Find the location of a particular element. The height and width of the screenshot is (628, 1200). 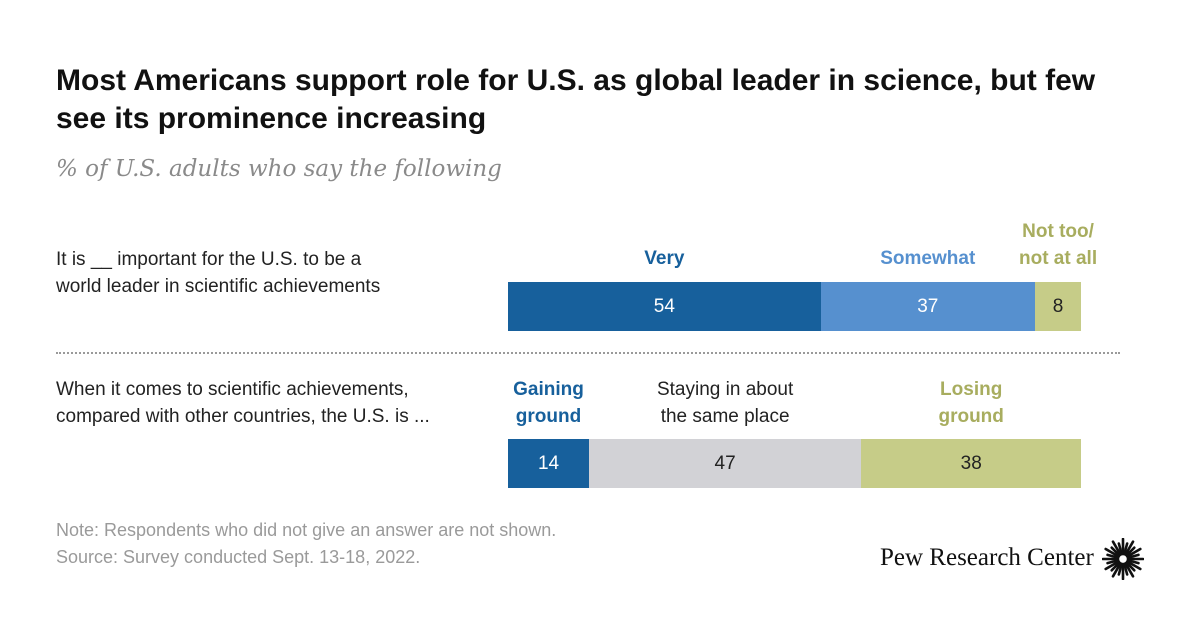

bar-segment: 47 is located at coordinates (725, 463).